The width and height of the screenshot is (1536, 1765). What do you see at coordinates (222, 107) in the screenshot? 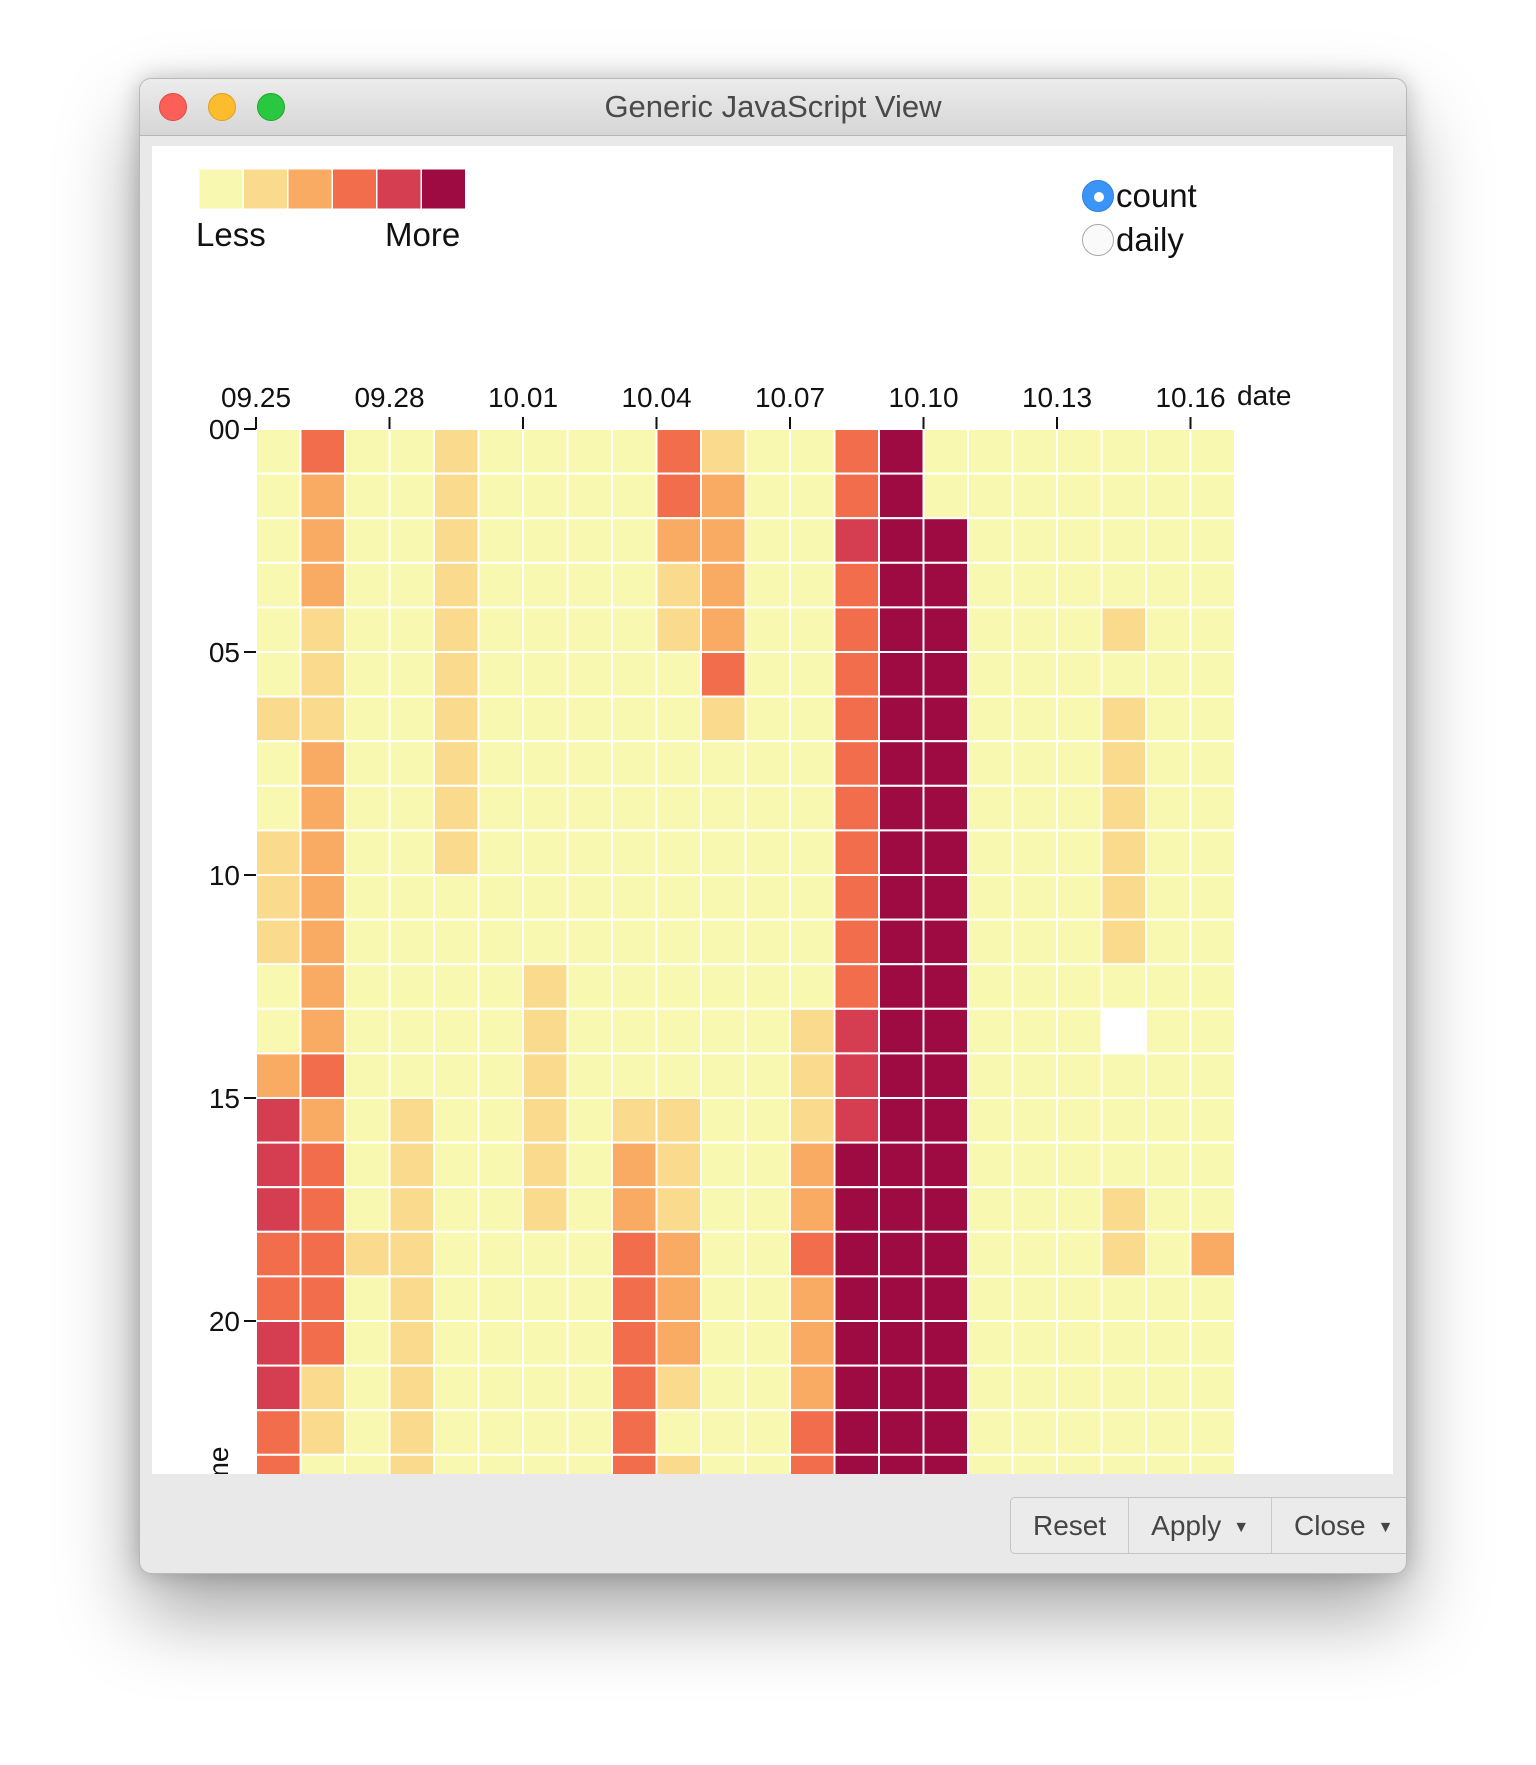
I see `minimize-window-button` at bounding box center [222, 107].